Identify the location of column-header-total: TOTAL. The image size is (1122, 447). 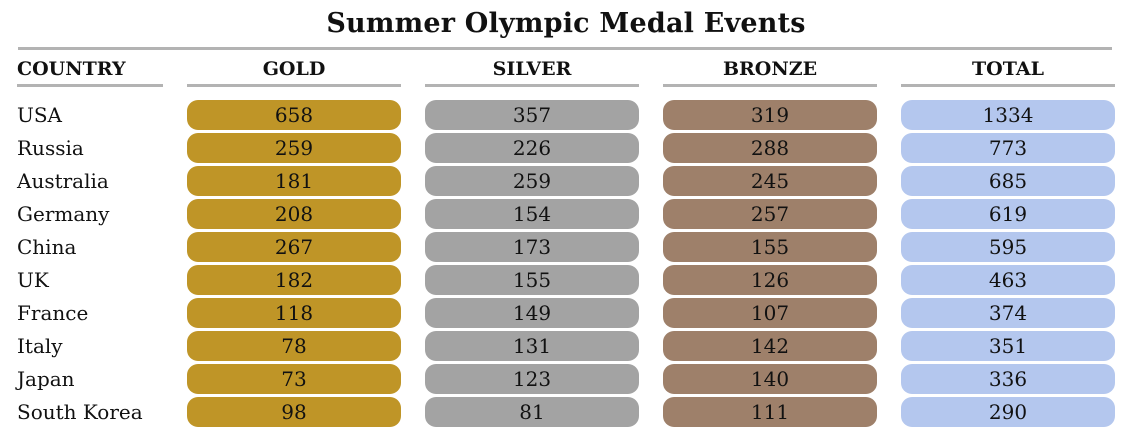
(1008, 69).